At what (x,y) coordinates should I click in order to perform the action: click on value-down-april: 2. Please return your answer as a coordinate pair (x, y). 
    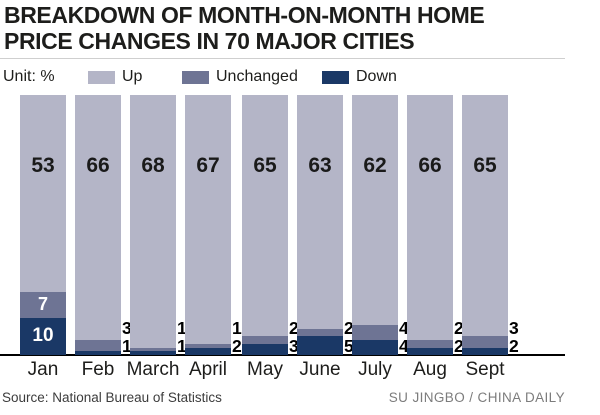
    Looking at the image, I should click on (237, 346).